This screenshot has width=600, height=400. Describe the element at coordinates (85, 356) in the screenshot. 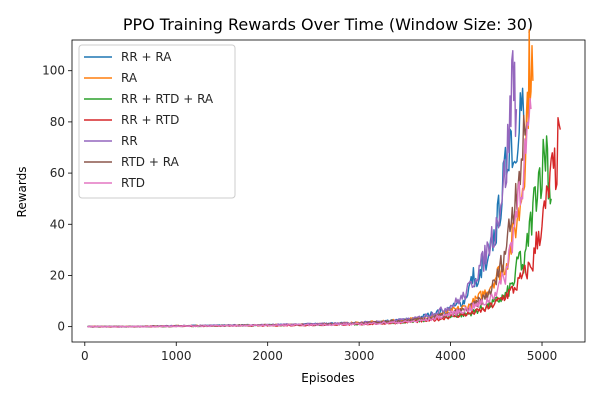

I see `x-tick-label: 0` at that location.